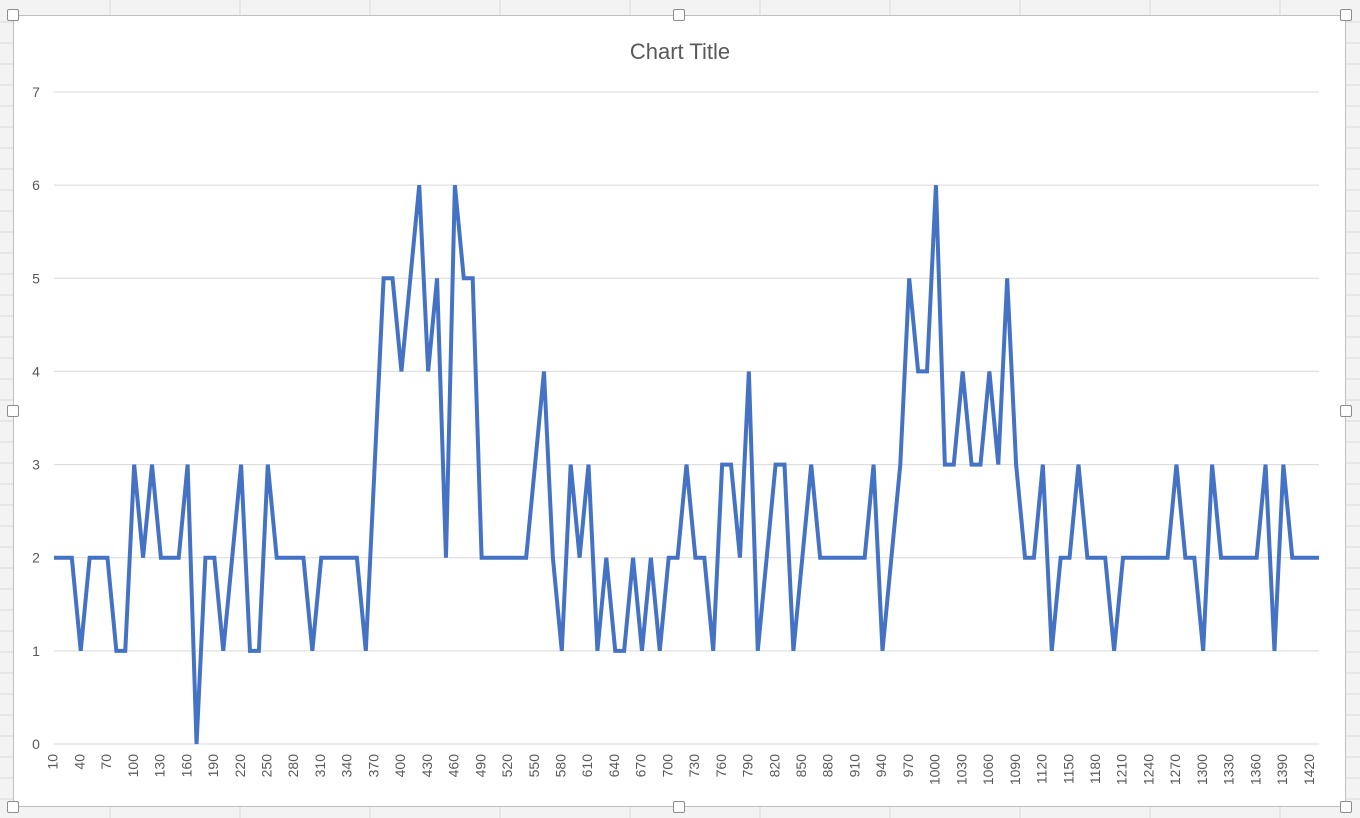  What do you see at coordinates (13, 807) in the screenshot?
I see `resize-handle-bottom-left` at bounding box center [13, 807].